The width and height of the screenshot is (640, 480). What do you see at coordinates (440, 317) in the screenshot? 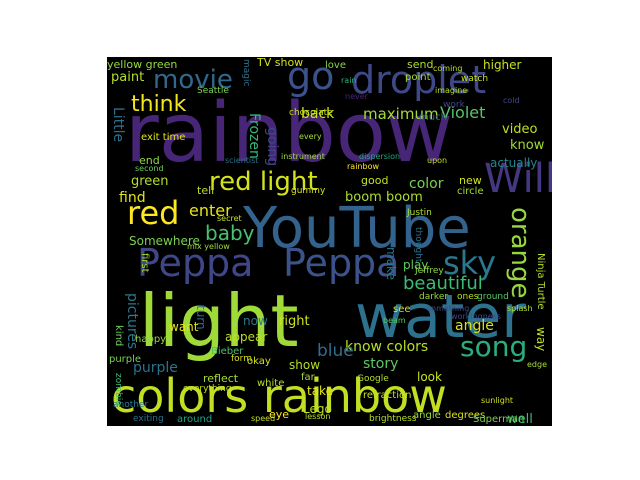
I see `word: water` at bounding box center [440, 317].